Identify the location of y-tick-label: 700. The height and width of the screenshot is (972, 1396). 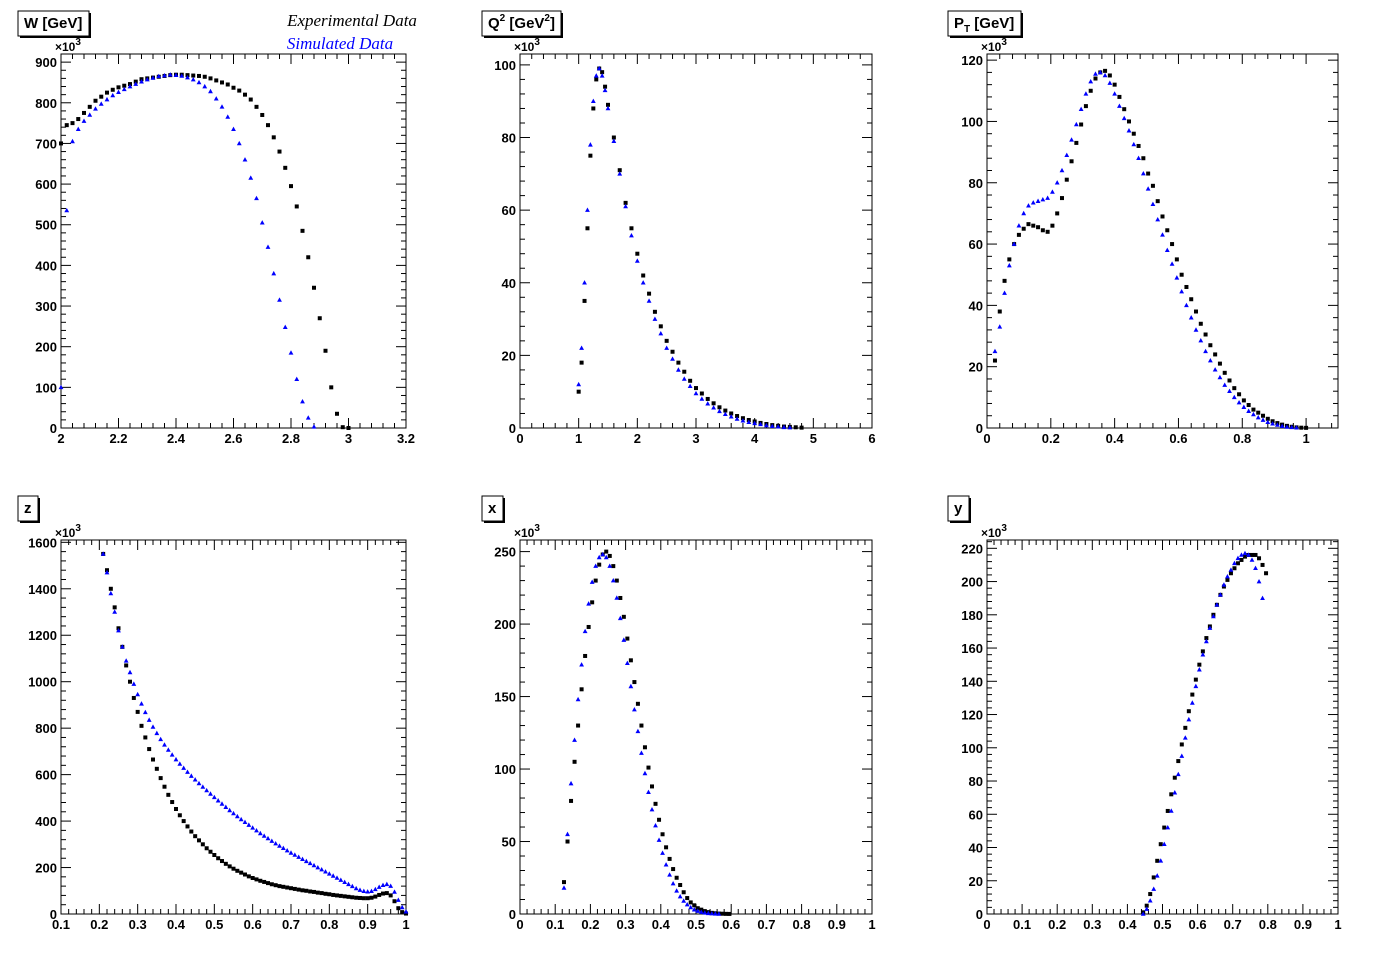
(46, 143).